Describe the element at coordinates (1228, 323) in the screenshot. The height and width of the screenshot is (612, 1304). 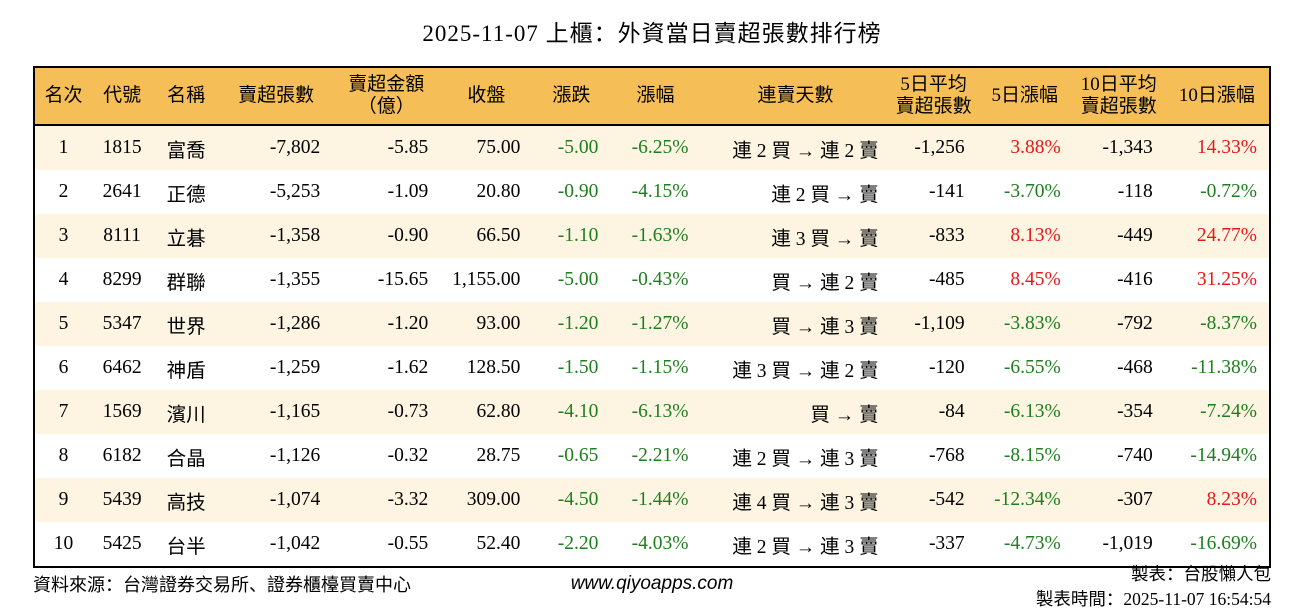
I see `cell-pct10: -8.37%` at that location.